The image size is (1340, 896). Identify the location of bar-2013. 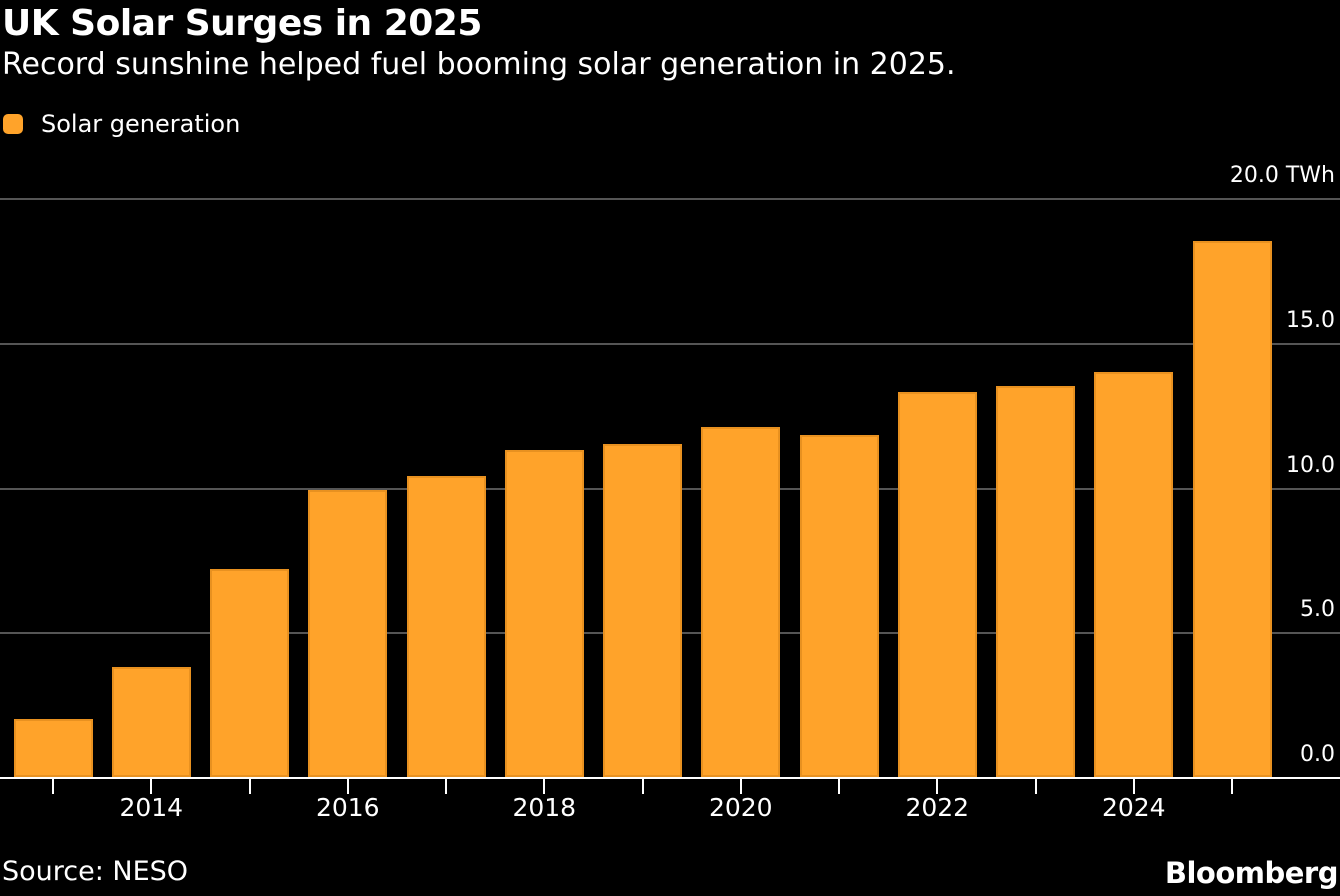
(53, 748).